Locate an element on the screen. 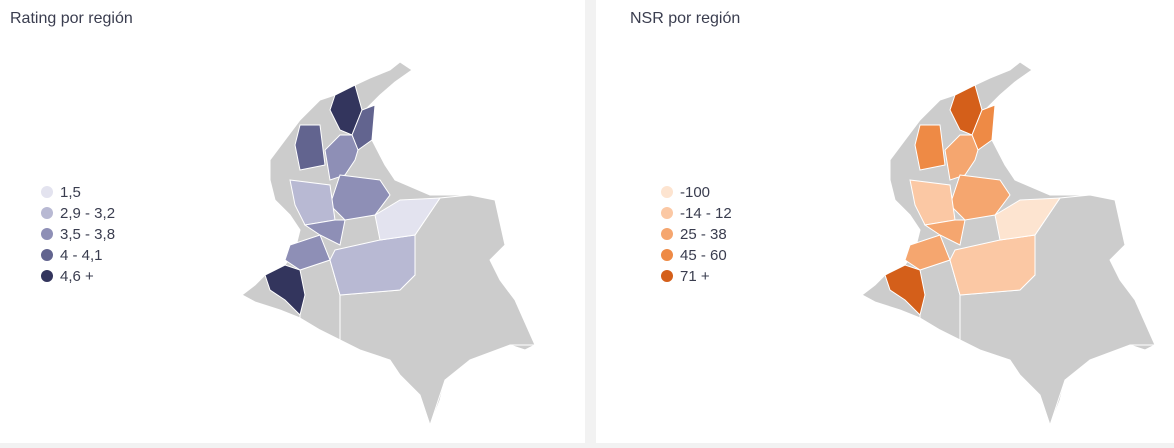 Image resolution: width=1174 pixels, height=448 pixels. legend-label: -14 - 12 is located at coordinates (706, 213).